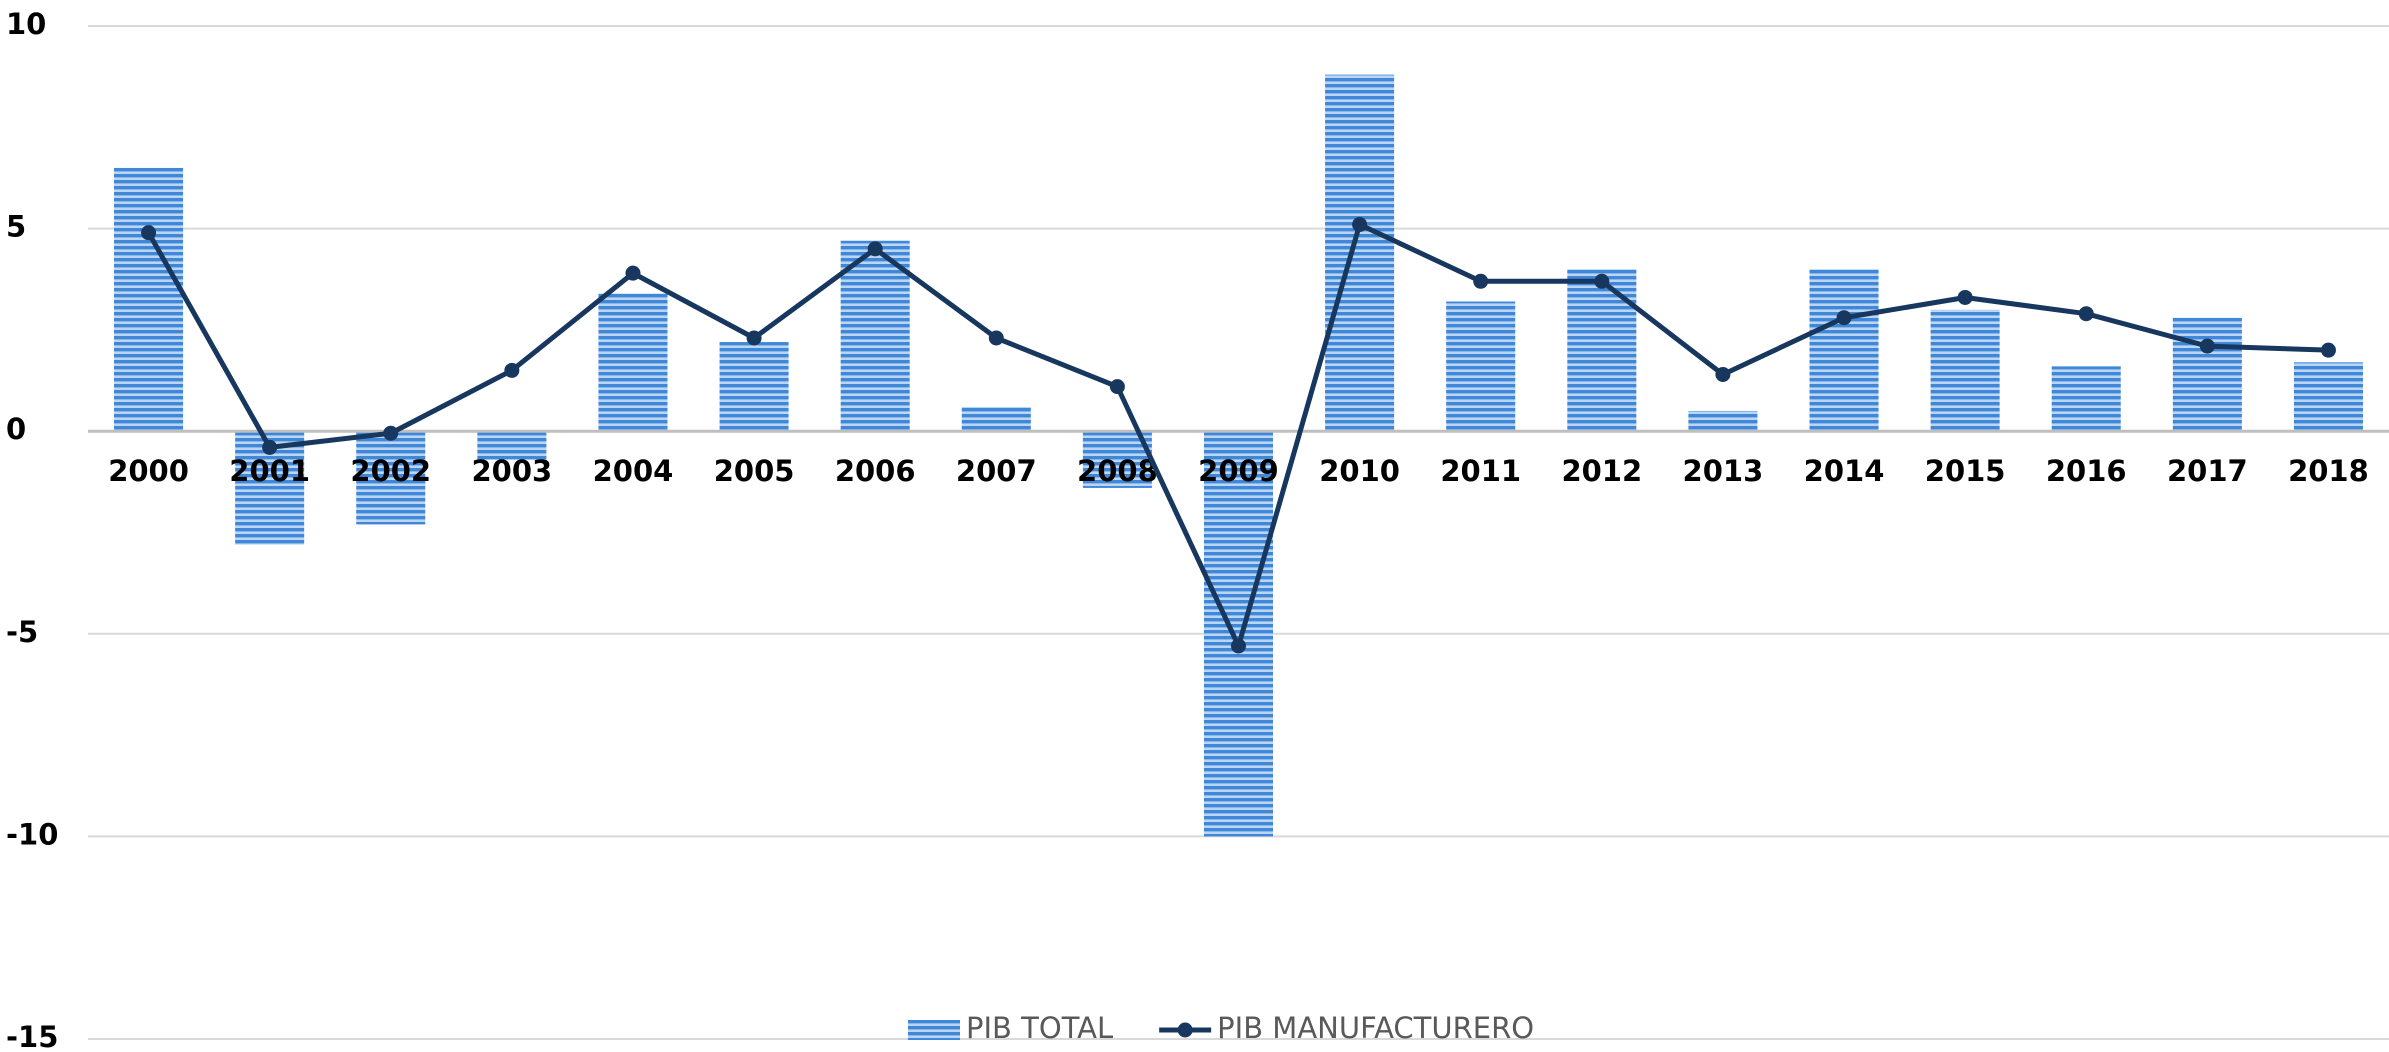 This screenshot has width=2389, height=1052. Describe the element at coordinates (1238, 471) in the screenshot. I see `x-tick-label: 2009` at that location.